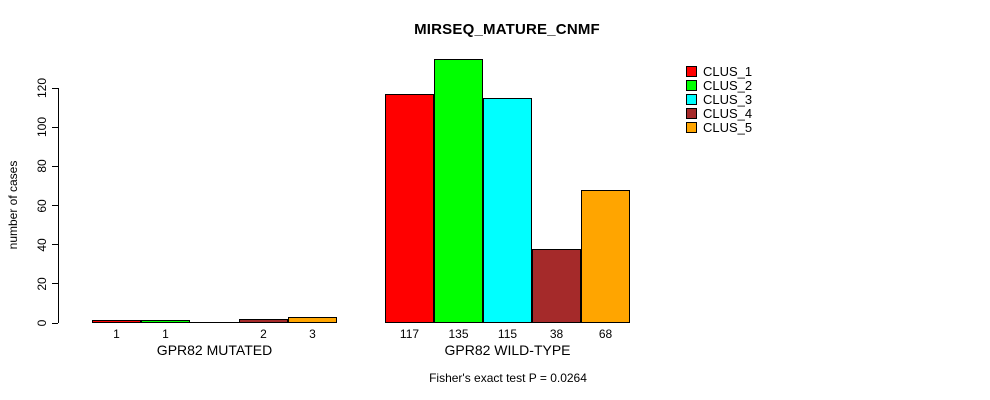 Image resolution: width=990 pixels, height=400 pixels. What do you see at coordinates (556, 334) in the screenshot?
I see `bar-value-label: 38` at bounding box center [556, 334].